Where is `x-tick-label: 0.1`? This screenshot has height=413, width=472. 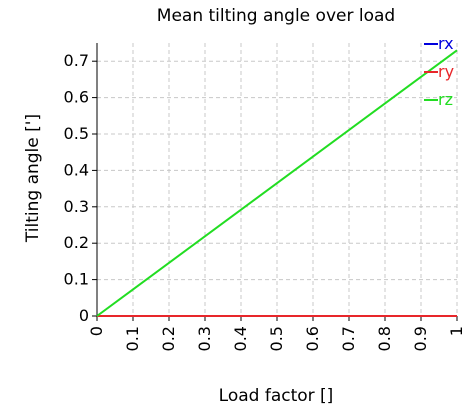
x-tick-label: 0.1 is located at coordinates (132, 338).